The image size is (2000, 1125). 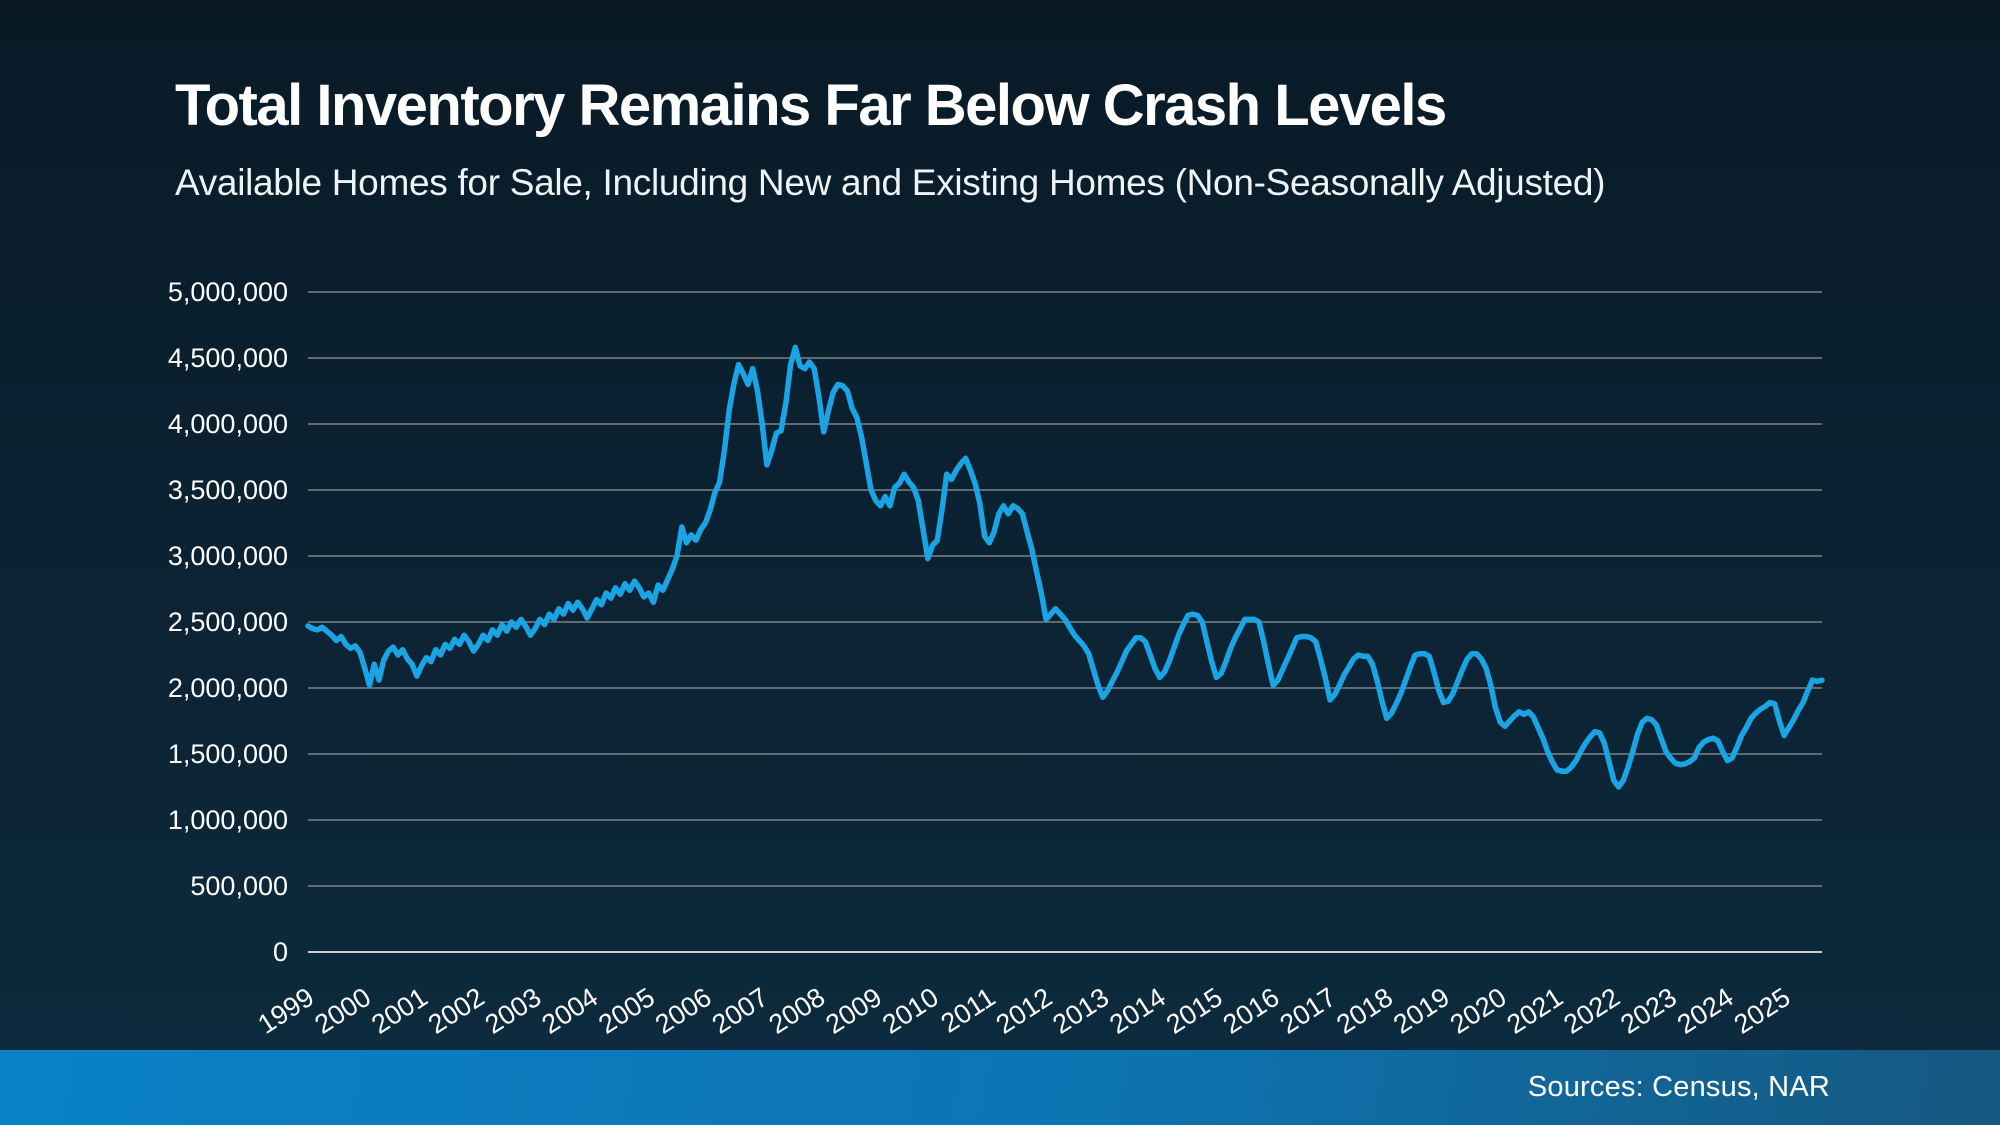 What do you see at coordinates (228, 556) in the screenshot?
I see `y-axis-tick-label: 3,000,000` at bounding box center [228, 556].